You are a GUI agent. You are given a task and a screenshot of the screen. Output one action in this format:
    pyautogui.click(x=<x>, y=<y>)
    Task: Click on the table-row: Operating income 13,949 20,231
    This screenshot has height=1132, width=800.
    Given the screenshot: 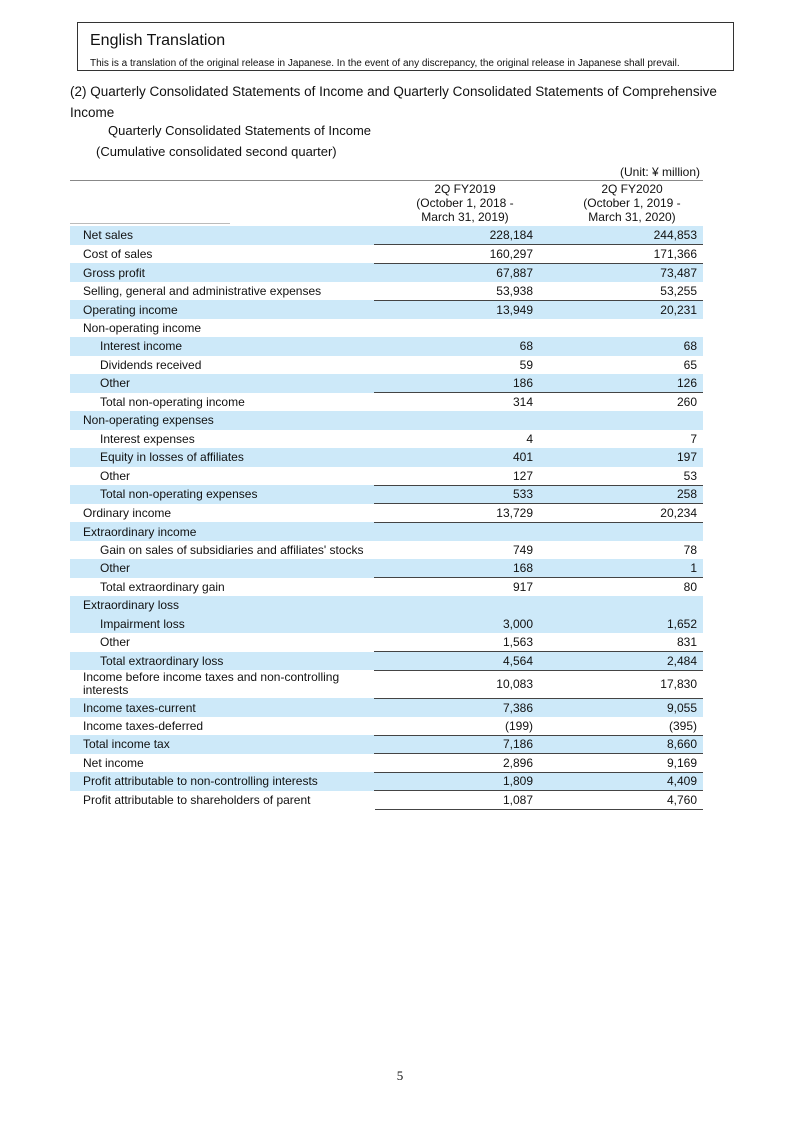 What is the action you would take?
    pyautogui.click(x=386, y=309)
    